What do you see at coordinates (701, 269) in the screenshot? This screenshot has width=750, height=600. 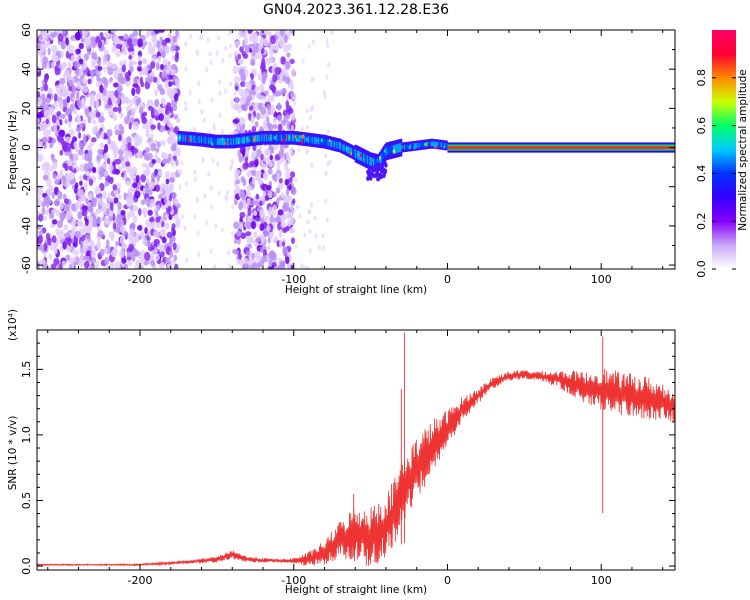 I see `colorbar-tick-label: 0.0` at bounding box center [701, 269].